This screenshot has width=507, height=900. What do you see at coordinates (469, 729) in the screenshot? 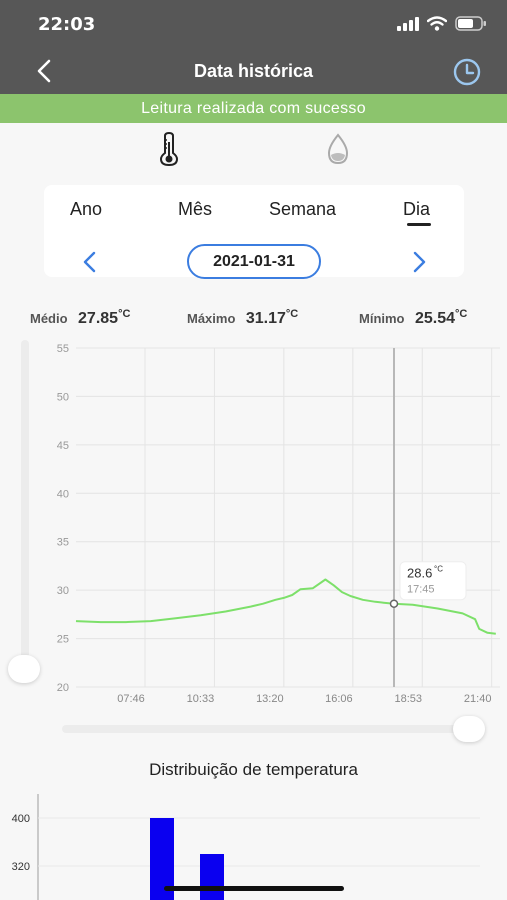
I see `horizontal-zoom-thumb` at bounding box center [469, 729].